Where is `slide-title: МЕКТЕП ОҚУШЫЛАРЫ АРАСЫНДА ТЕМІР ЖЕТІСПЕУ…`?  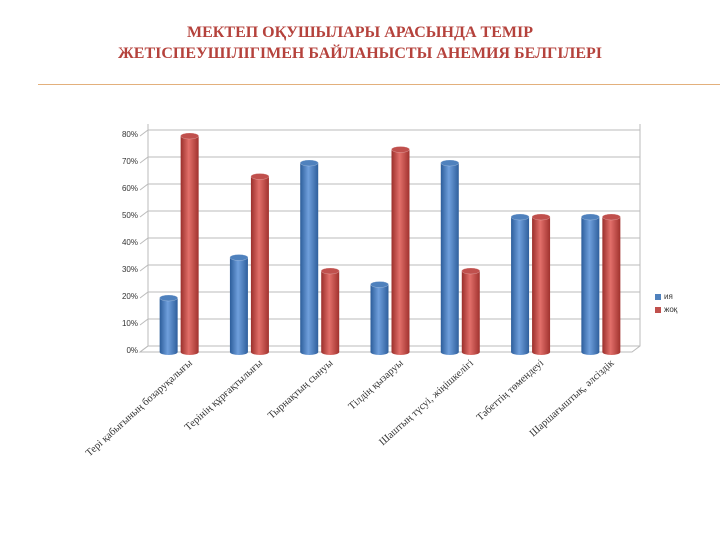
slide-title: МЕКТЕП ОҚУШЫЛАРЫ АРАСЫНДА ТЕМІР ЖЕТІСПЕУ… is located at coordinates (360, 43).